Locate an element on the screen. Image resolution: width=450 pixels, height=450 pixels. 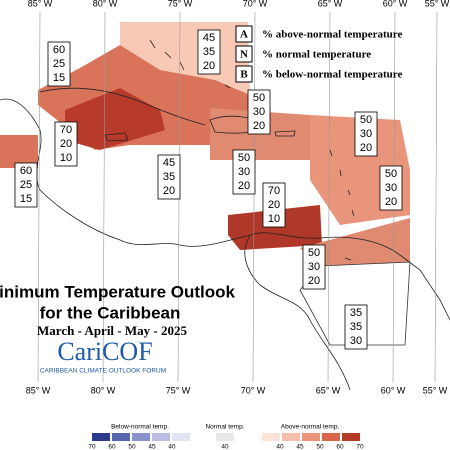
logo: CariCOF is located at coordinates (104, 351).